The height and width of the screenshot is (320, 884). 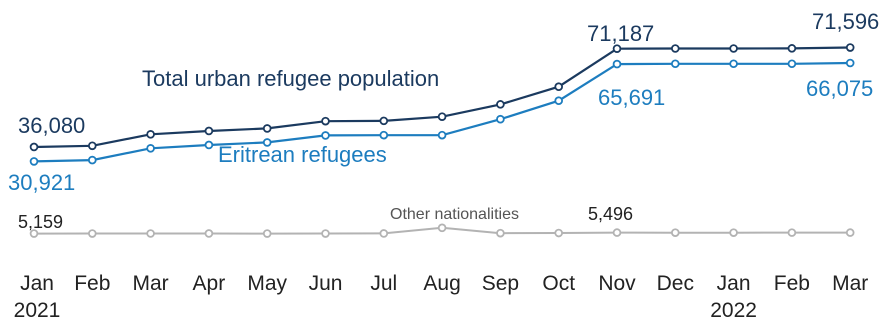 What do you see at coordinates (792, 283) in the screenshot?
I see `x-tick-label-13: Feb` at bounding box center [792, 283].